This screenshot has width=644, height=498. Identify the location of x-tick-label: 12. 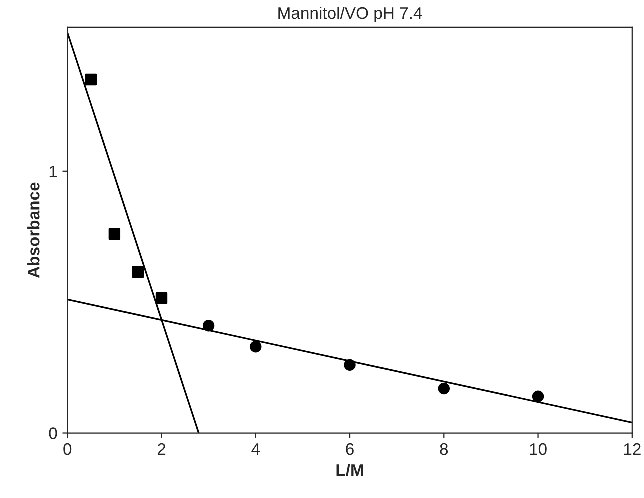
(632, 449).